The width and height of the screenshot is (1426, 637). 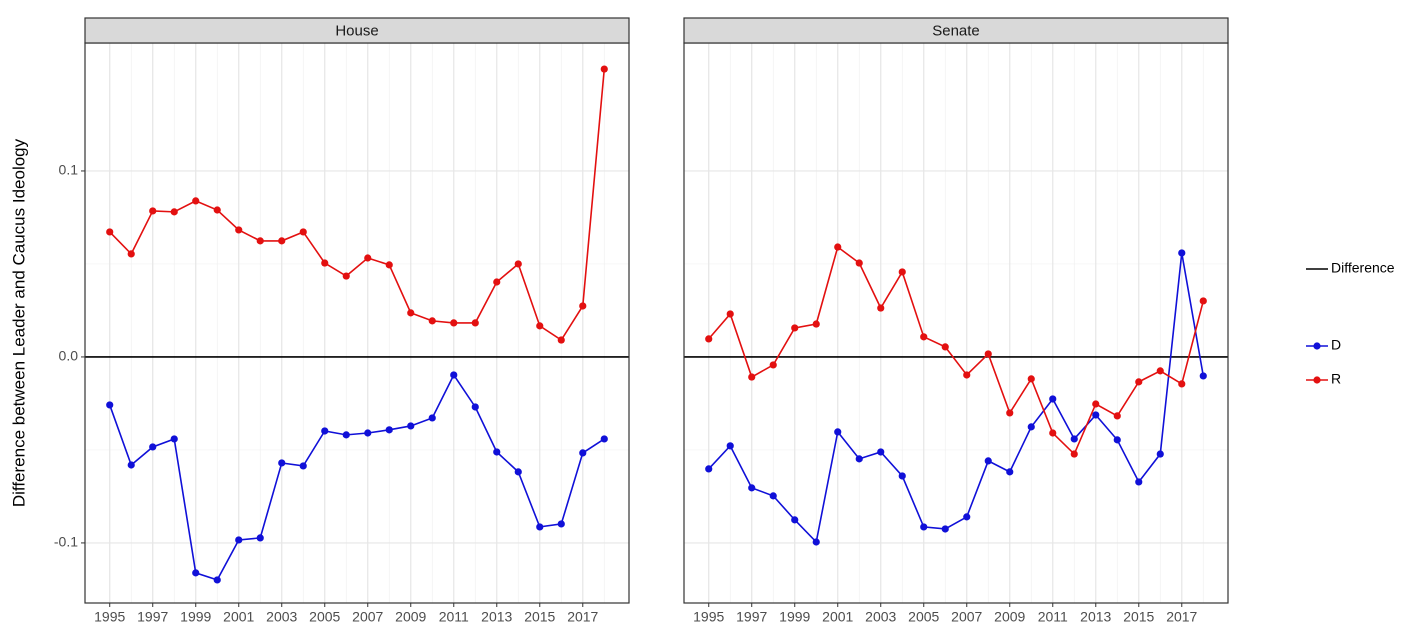 What do you see at coordinates (356, 30) in the screenshot?
I see `strip-title: House` at bounding box center [356, 30].